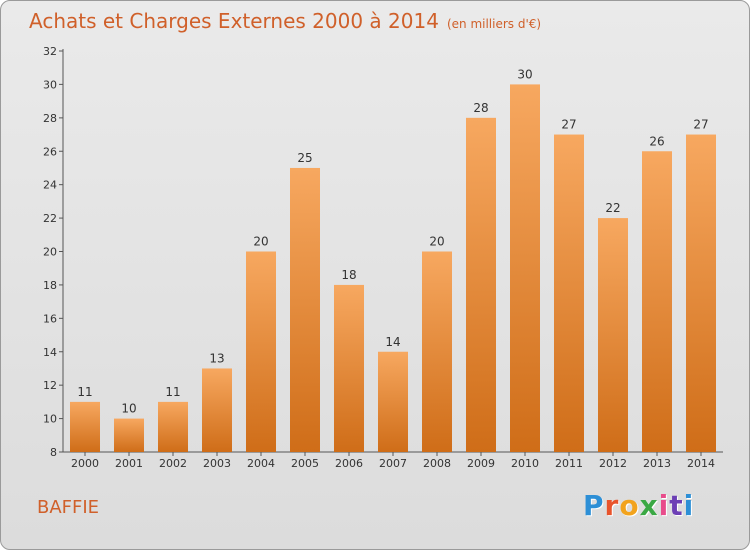  What do you see at coordinates (494, 24) in the screenshot?
I see `chart-unit: (en milliers d'€)` at bounding box center [494, 24].